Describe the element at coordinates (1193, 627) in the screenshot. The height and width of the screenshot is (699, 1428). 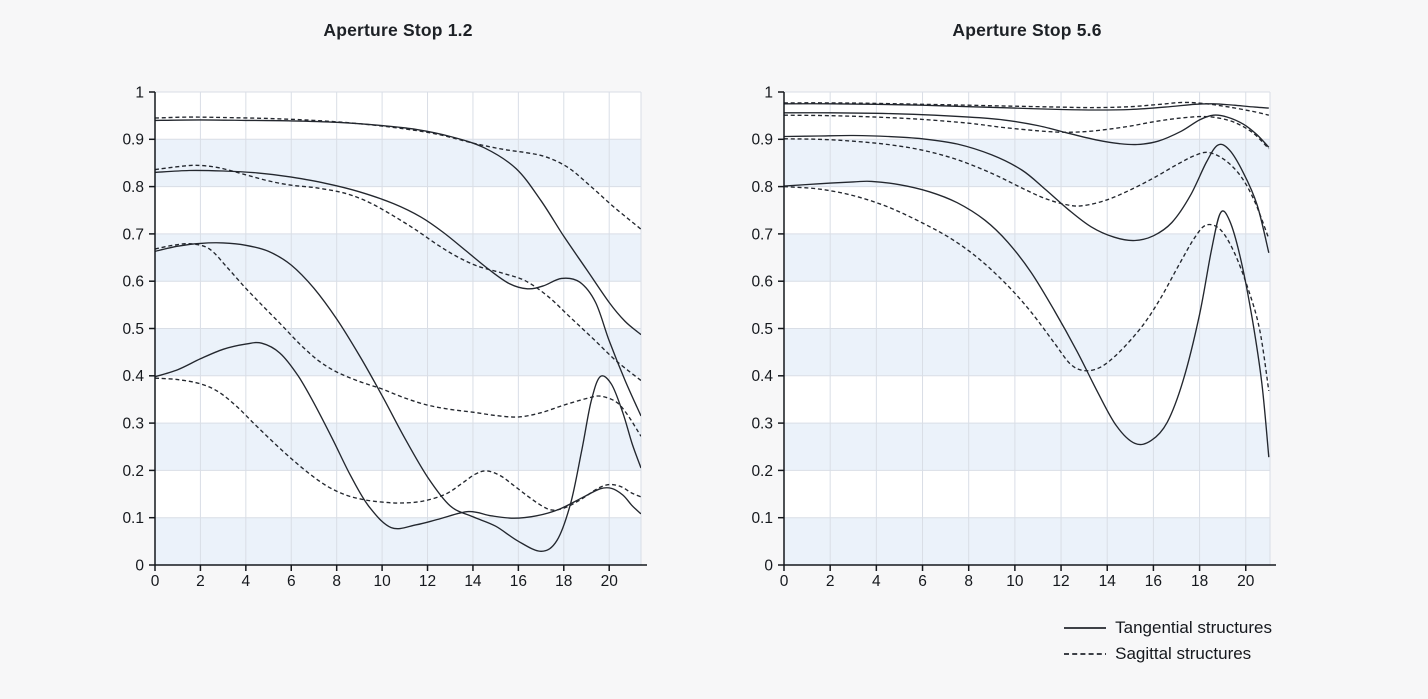
I see `legend-label-tangential: Tangential structures` at that location.